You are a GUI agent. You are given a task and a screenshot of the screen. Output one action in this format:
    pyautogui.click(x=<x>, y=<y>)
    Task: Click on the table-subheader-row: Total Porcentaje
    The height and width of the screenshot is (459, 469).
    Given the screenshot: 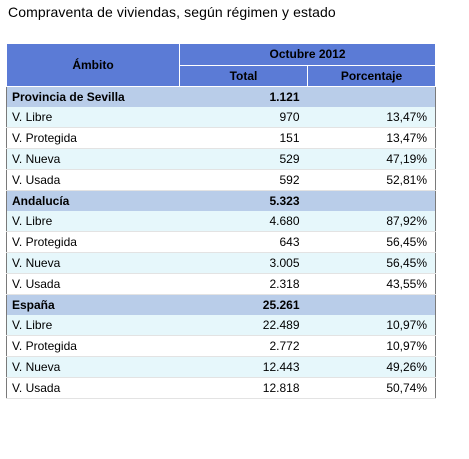 What is the action you would take?
    pyautogui.click(x=222, y=75)
    